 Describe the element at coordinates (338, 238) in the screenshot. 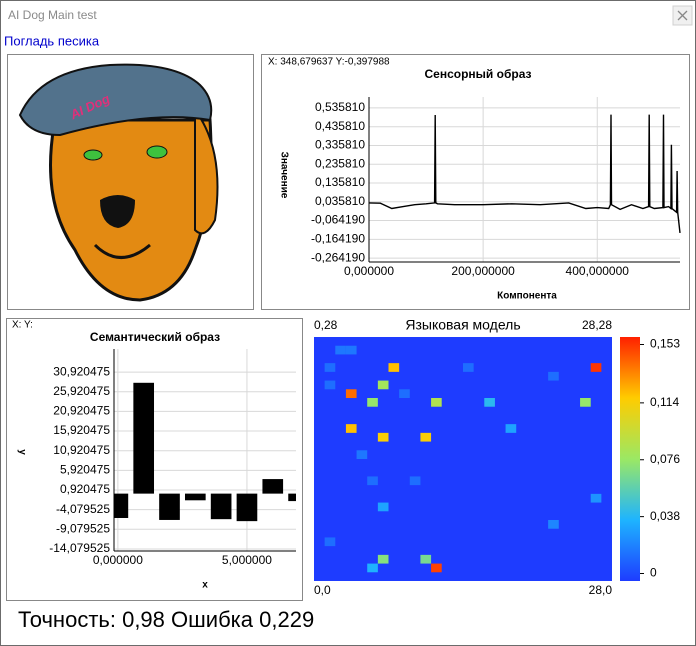

I see `y-tick-label: -0,164190` at that location.